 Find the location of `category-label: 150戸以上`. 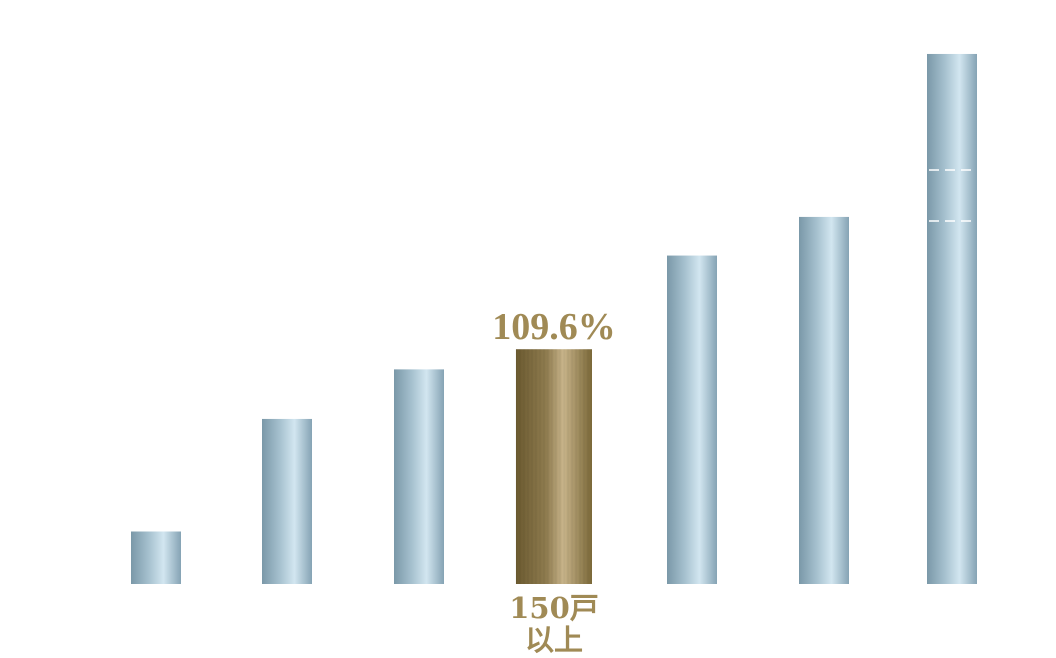

category-label: 150戸以上 is located at coordinates (554, 624).